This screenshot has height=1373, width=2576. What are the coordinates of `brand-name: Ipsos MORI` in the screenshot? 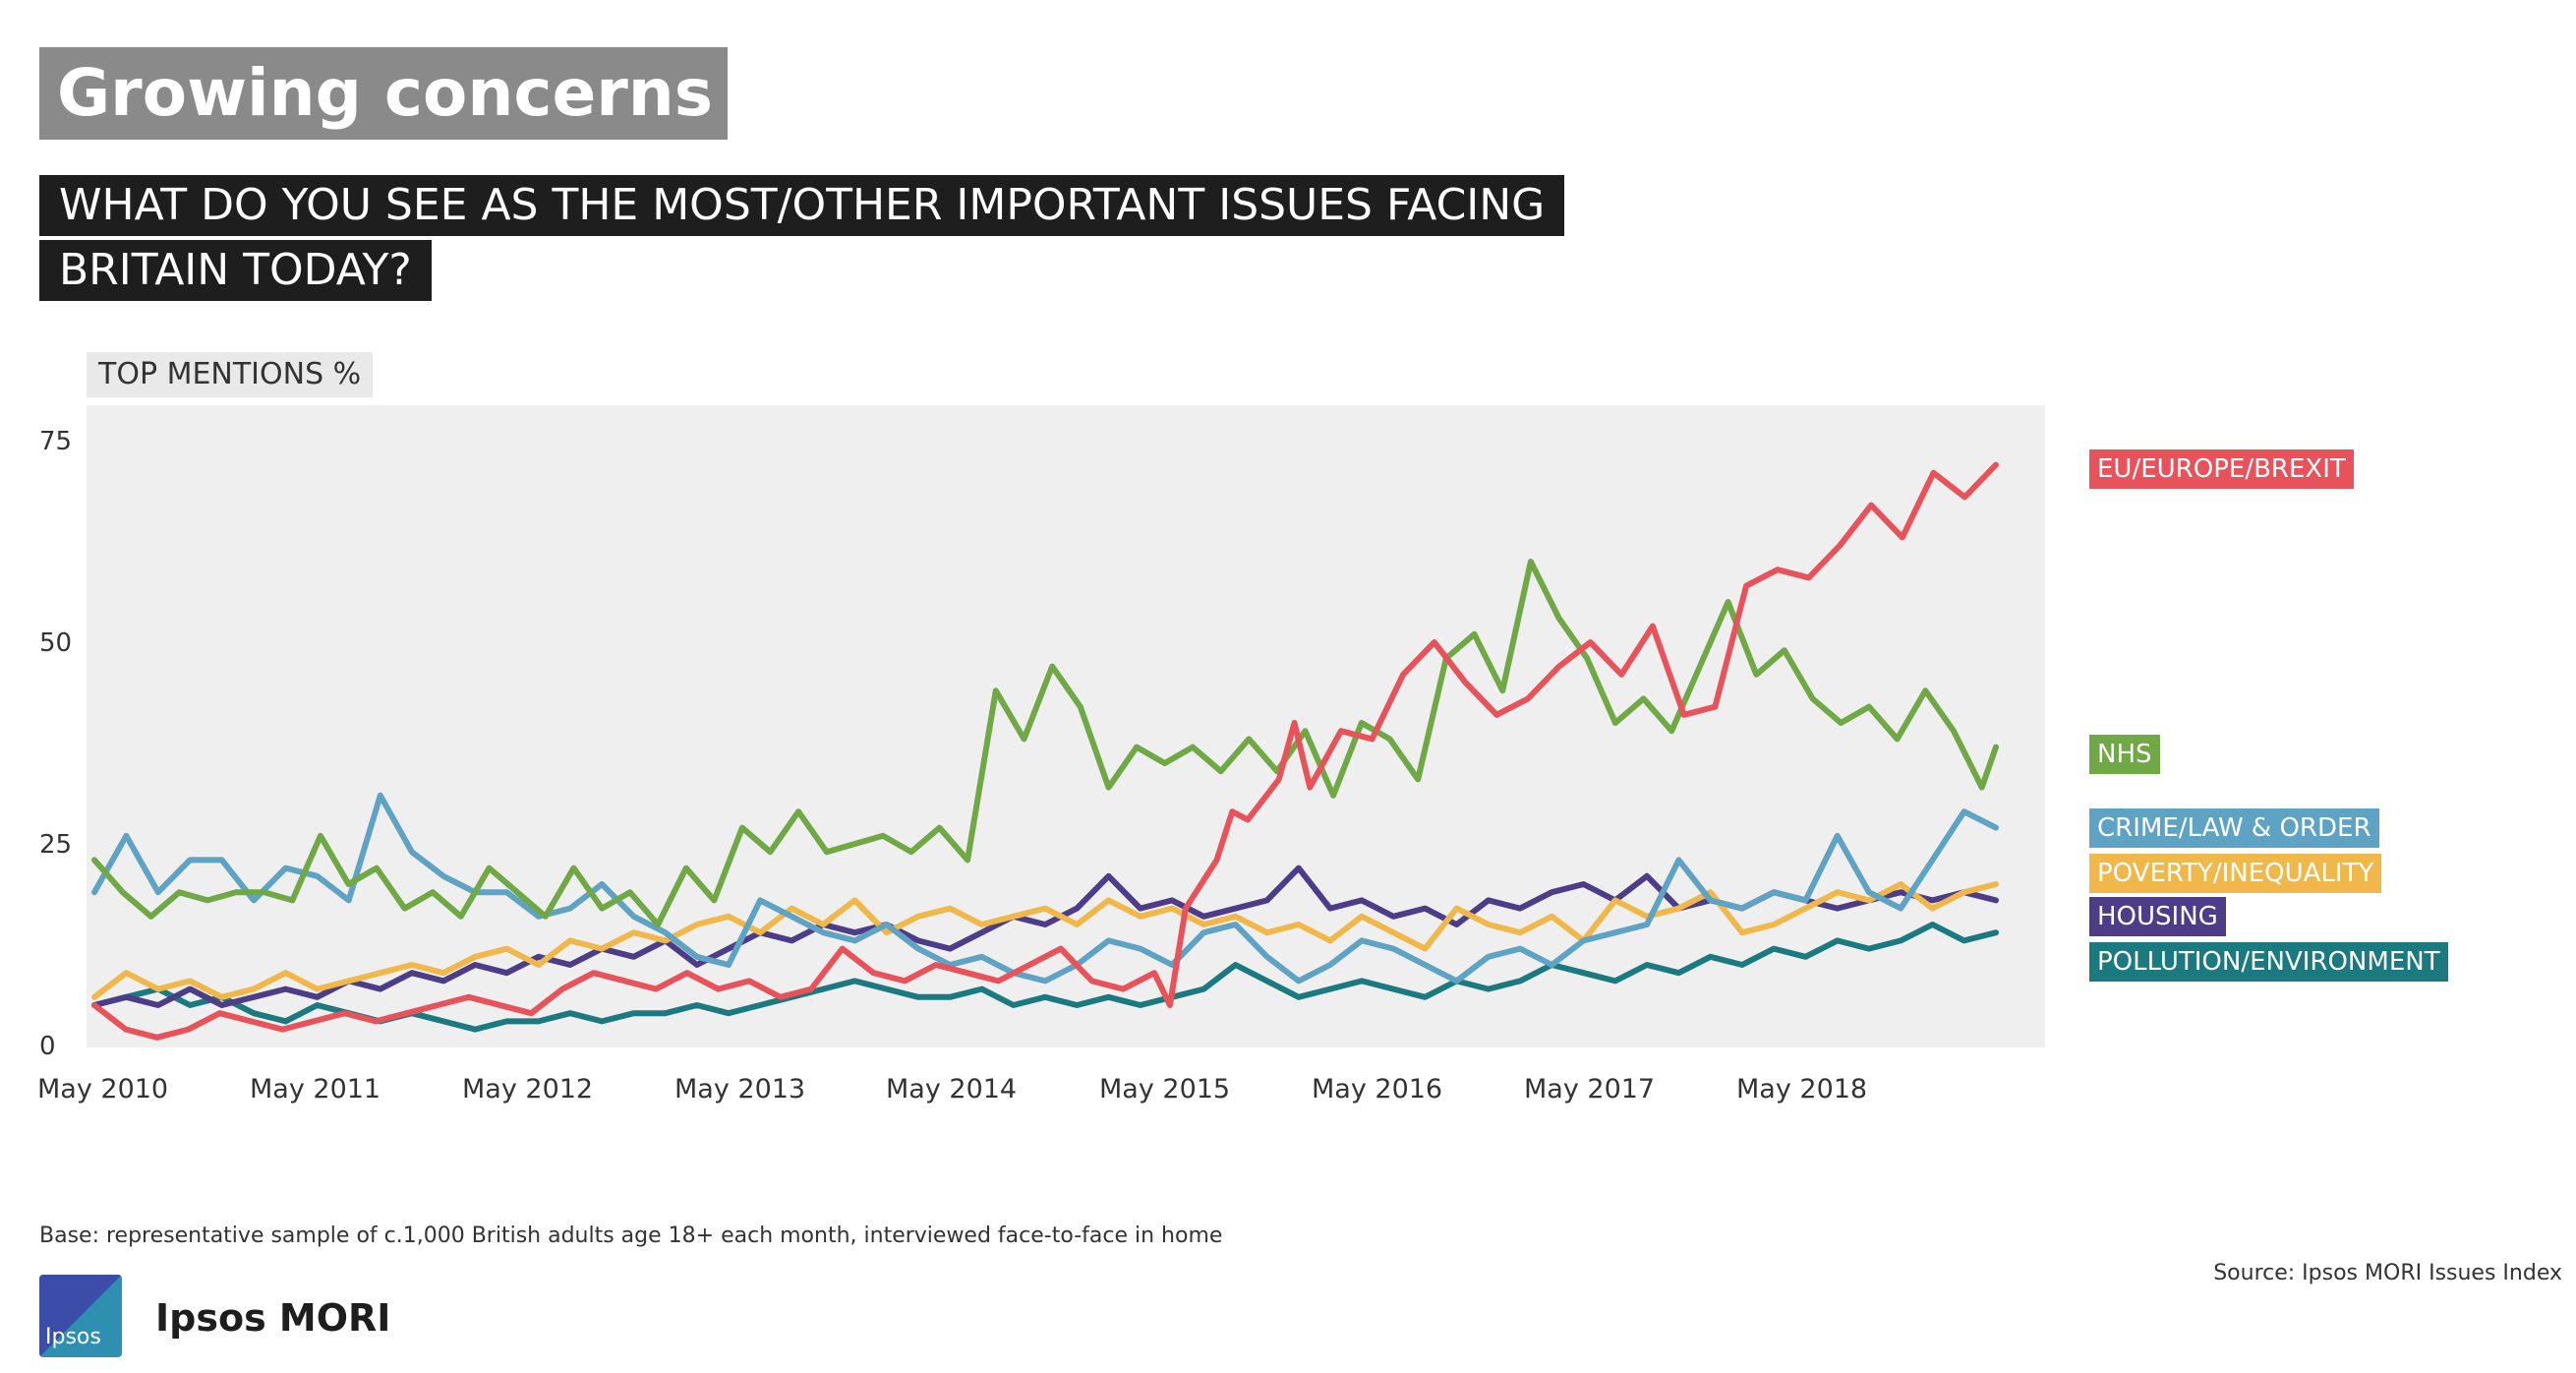 It's located at (273, 1318).